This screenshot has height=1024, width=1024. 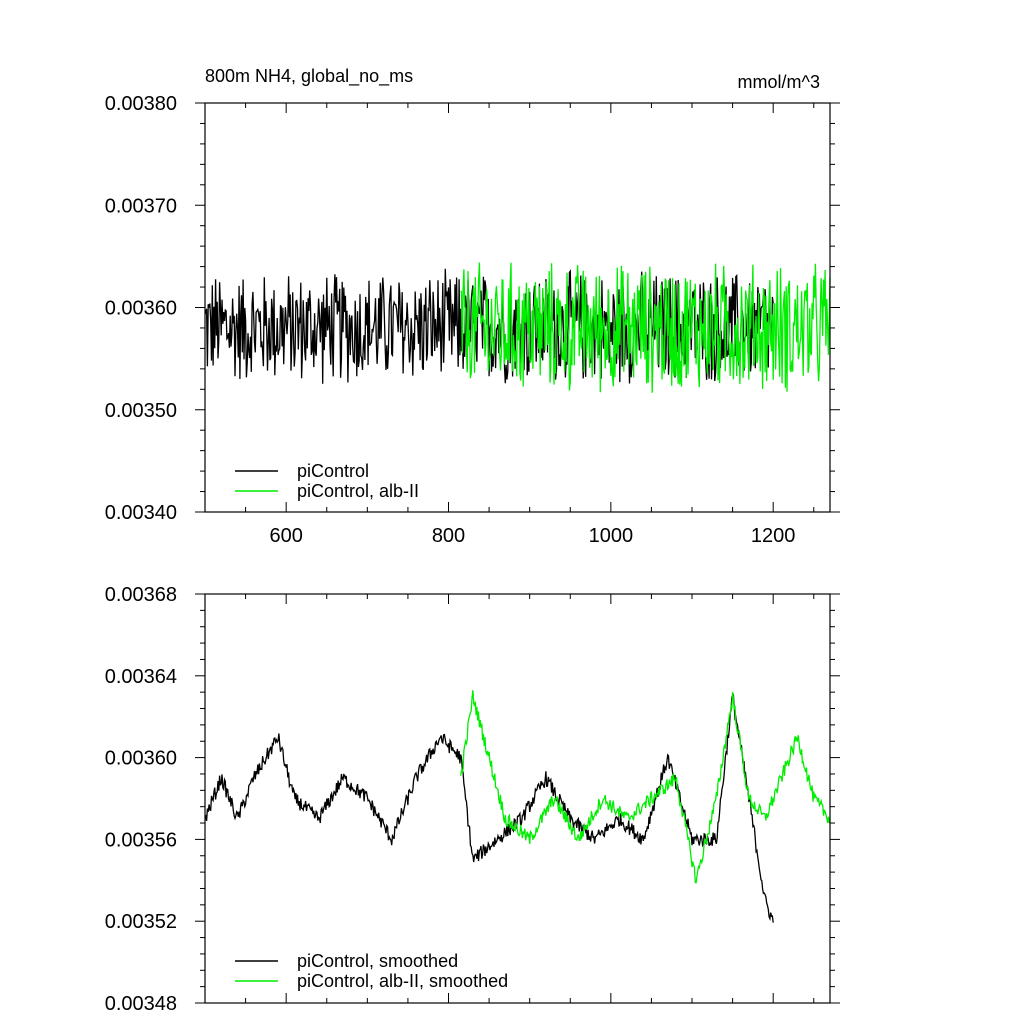 What do you see at coordinates (309, 76) in the screenshot?
I see `top-title-left: 800m NH4, global_no_ms` at bounding box center [309, 76].